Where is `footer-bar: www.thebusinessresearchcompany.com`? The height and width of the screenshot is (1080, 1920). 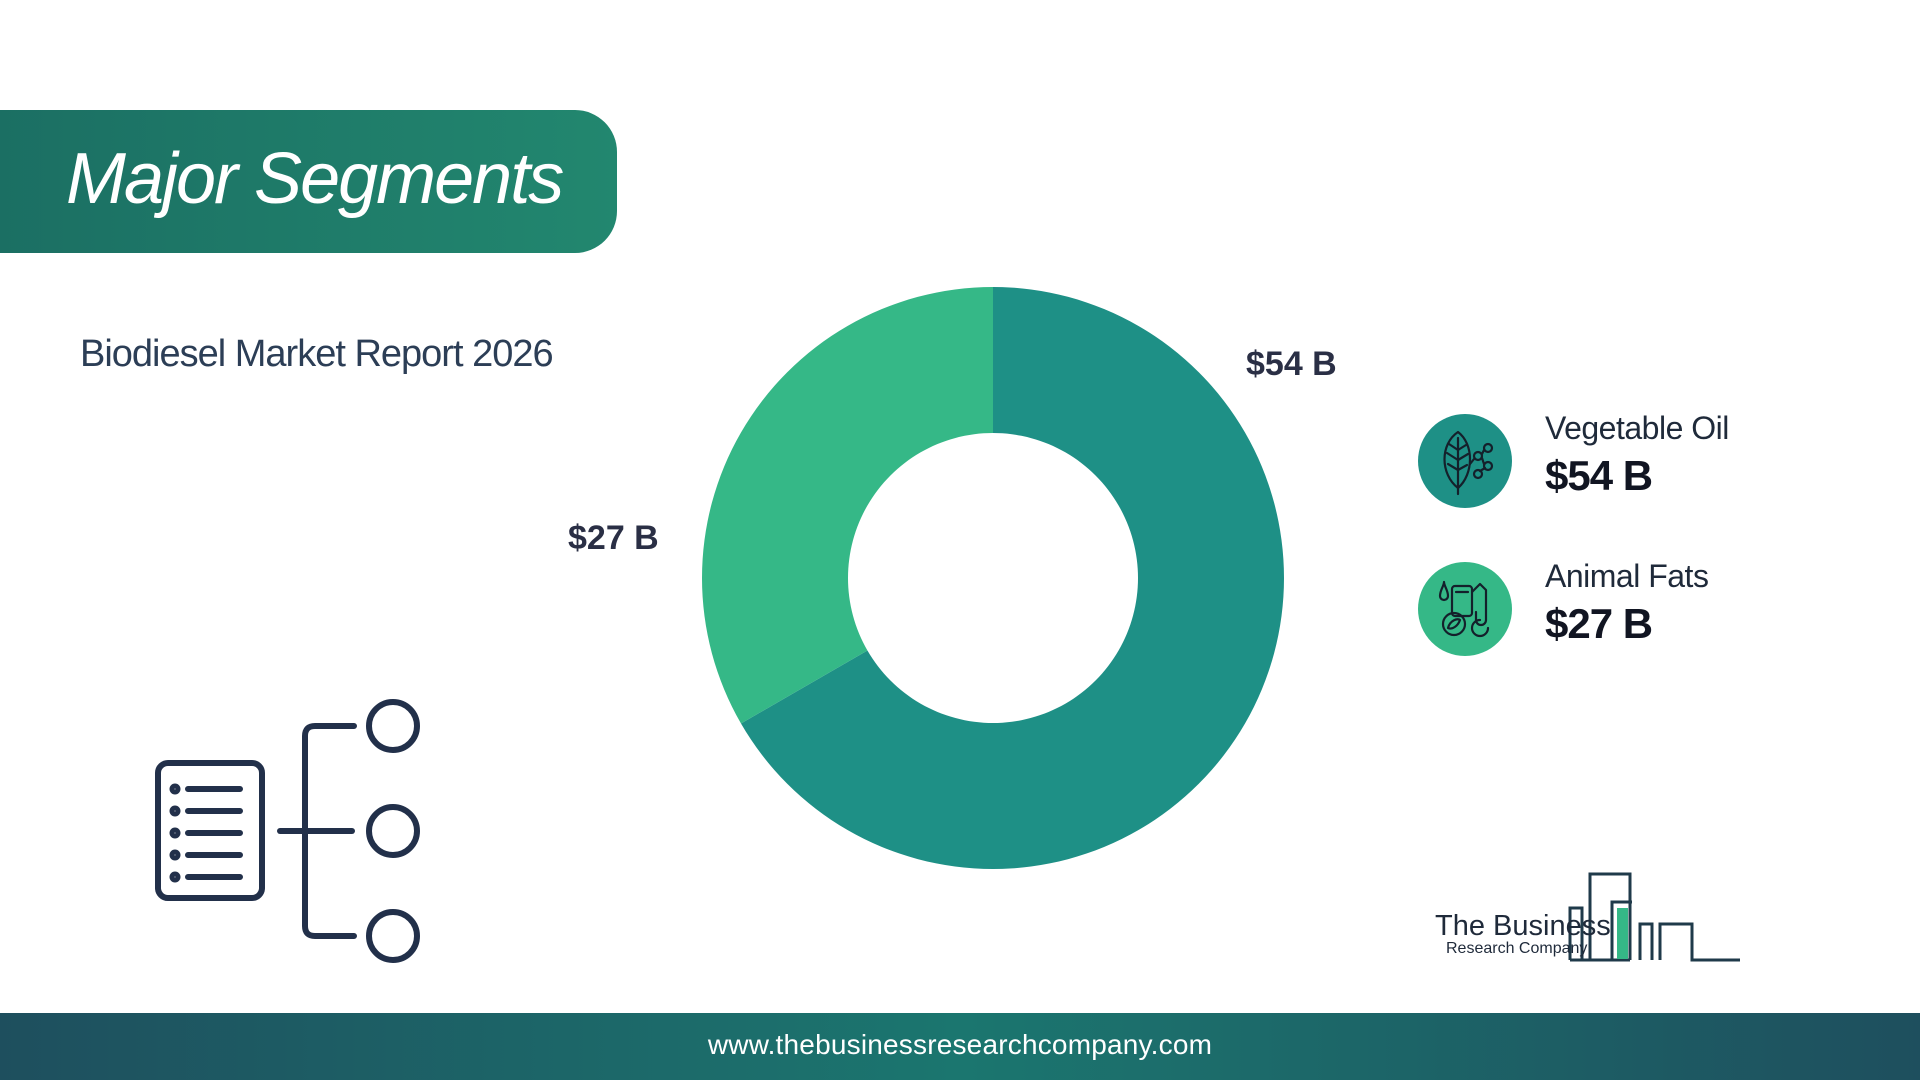 footer-bar: www.thebusinessresearchcompany.com is located at coordinates (960, 1046).